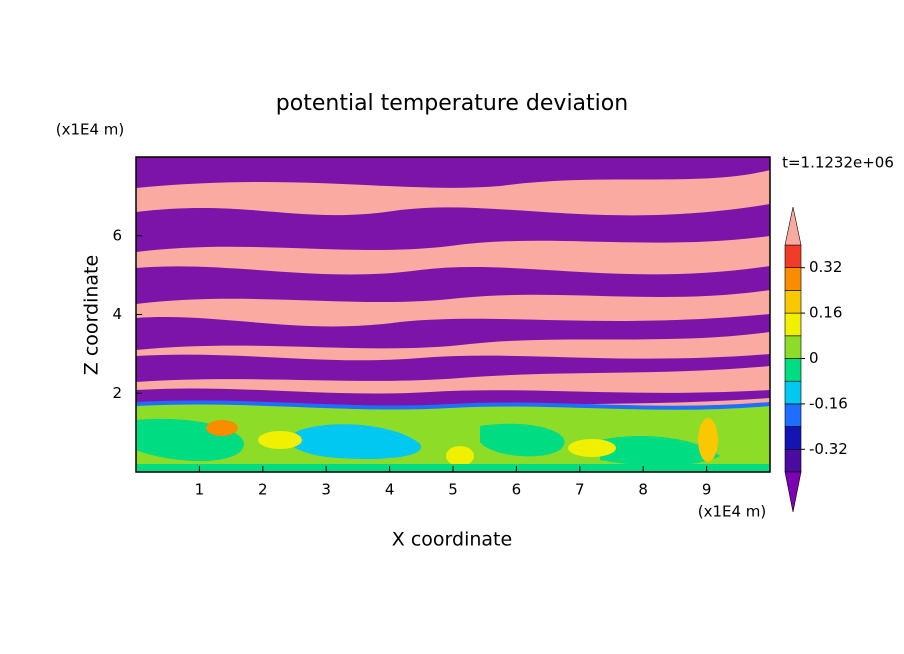 This screenshot has width=904, height=654. Describe the element at coordinates (793, 492) in the screenshot. I see `colorbar-under` at that location.